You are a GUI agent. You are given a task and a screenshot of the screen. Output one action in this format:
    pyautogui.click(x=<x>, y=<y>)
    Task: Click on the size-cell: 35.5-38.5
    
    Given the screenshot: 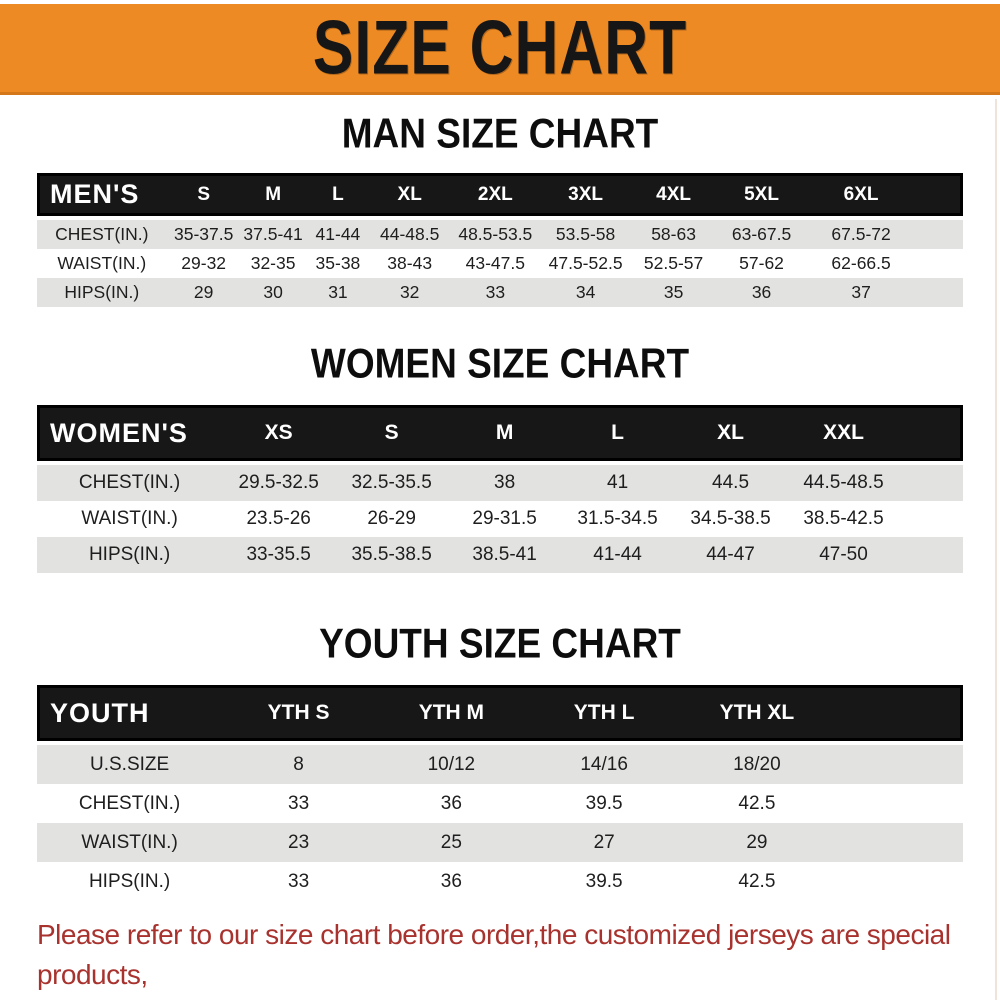 What is the action you would take?
    pyautogui.click(x=392, y=555)
    